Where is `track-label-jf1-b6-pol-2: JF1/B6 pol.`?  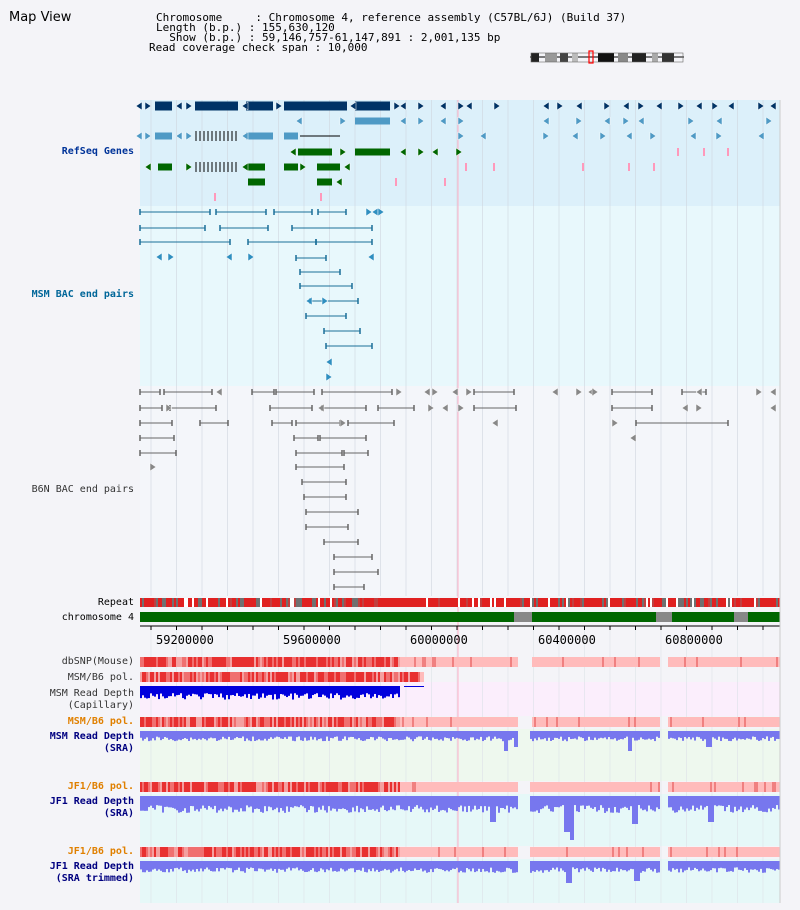
track-label-jf1-b6-pol-2: JF1/B6 pol. is located at coordinates (100, 851).